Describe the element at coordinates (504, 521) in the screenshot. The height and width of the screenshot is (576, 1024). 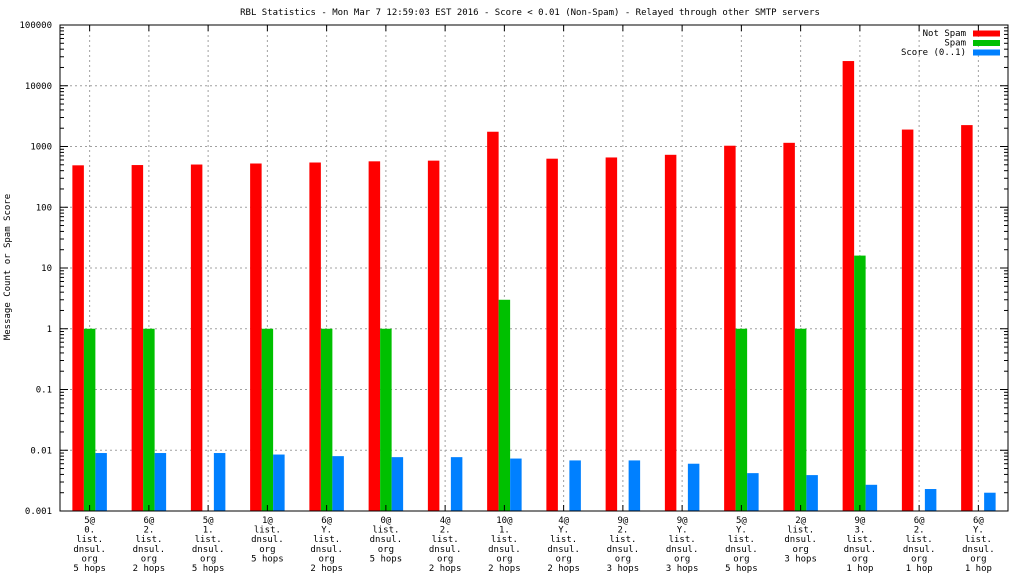
I see `x-tick-label-line: 10@` at that location.